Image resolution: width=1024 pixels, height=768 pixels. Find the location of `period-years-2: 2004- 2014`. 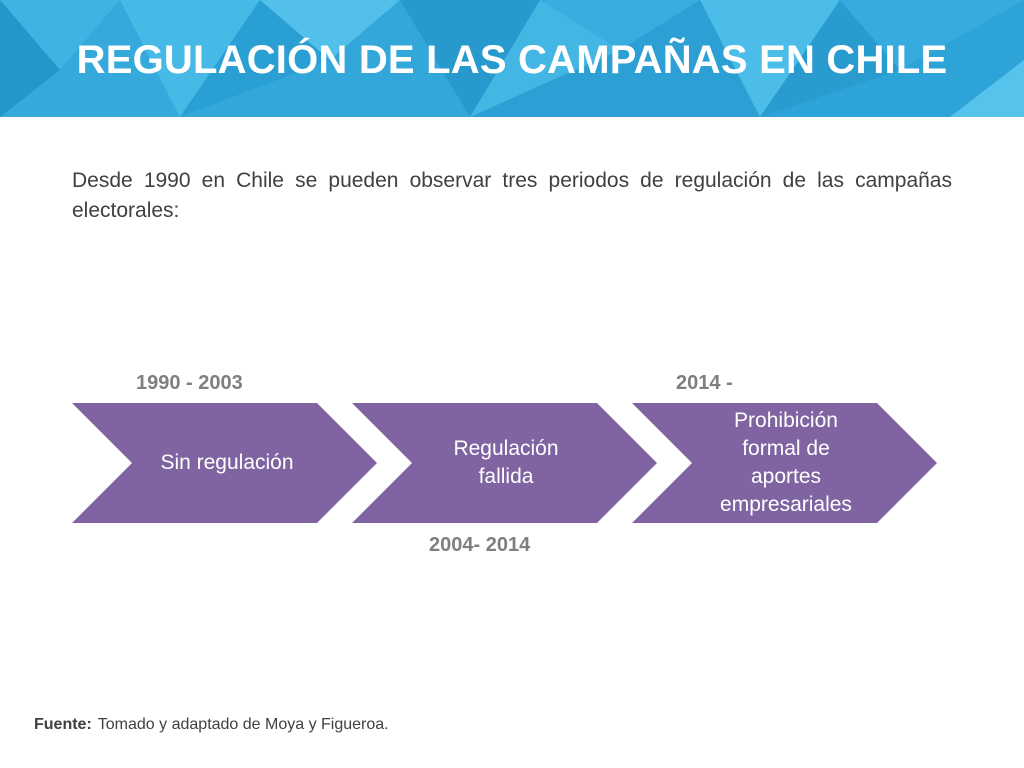

period-years-2: 2004- 2014 is located at coordinates (480, 545).